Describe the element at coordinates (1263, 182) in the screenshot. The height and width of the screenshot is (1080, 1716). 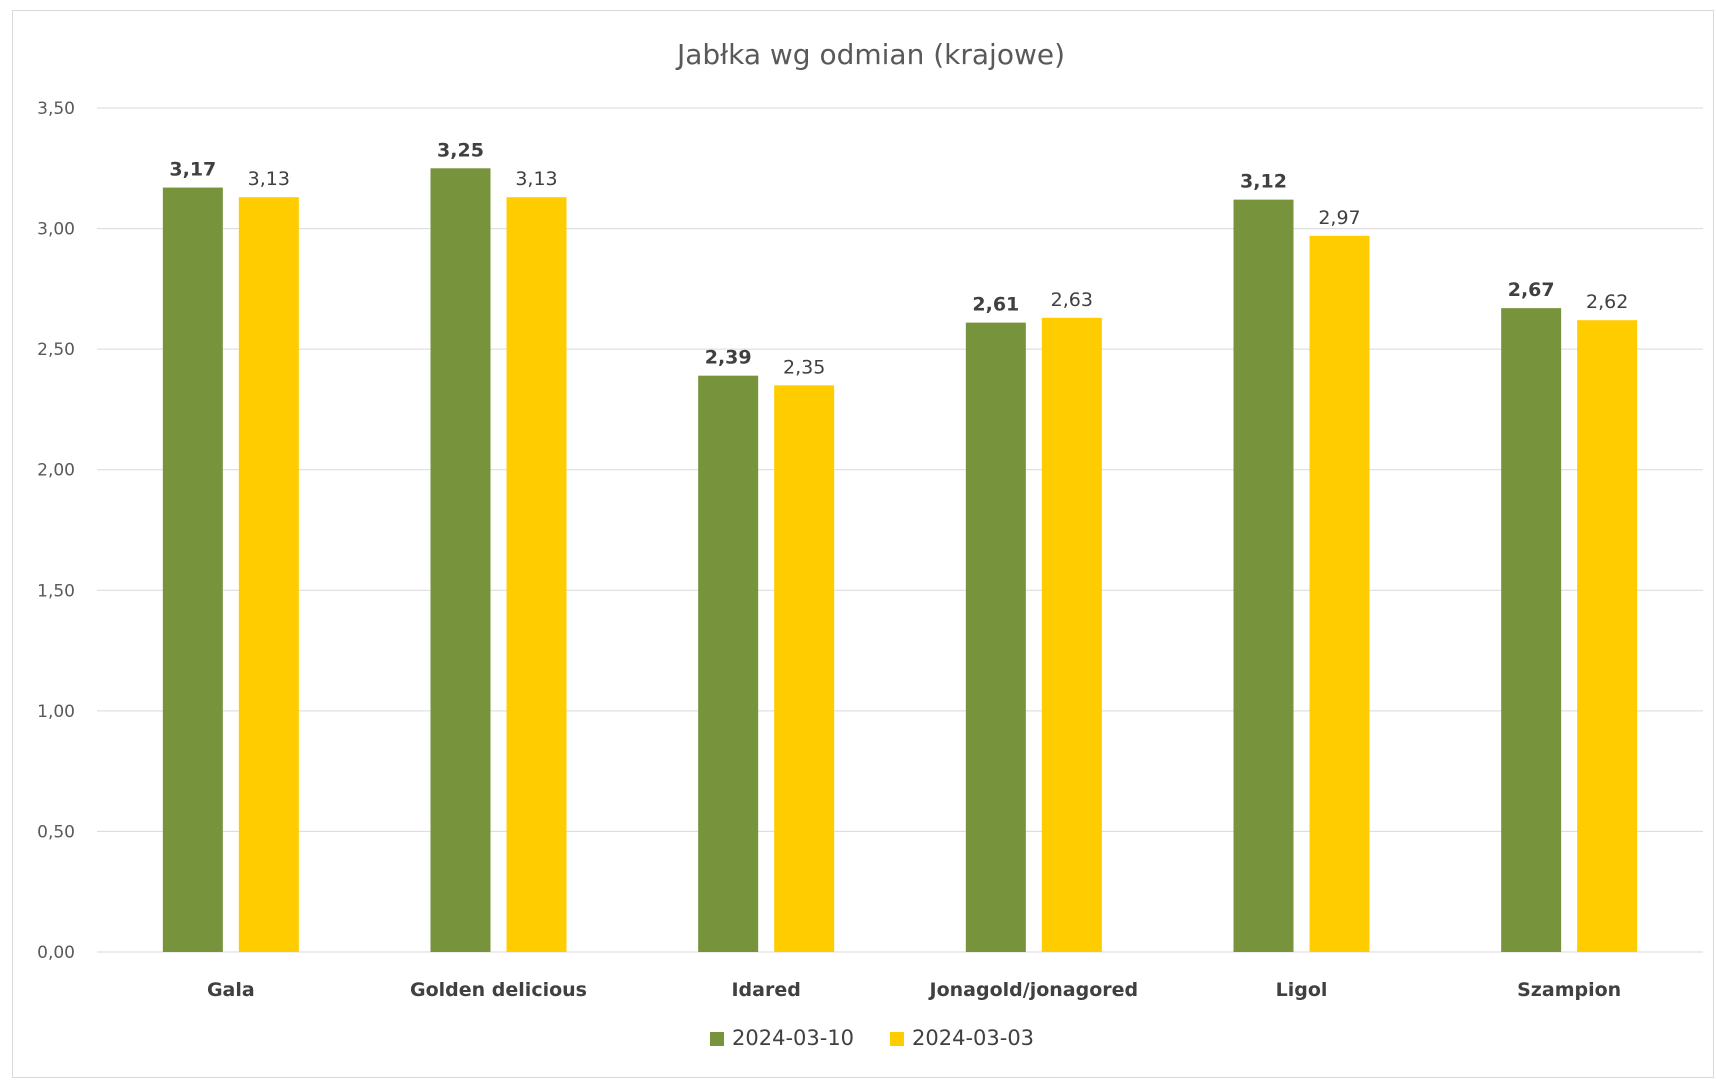
I see `data-label: 3,12` at that location.